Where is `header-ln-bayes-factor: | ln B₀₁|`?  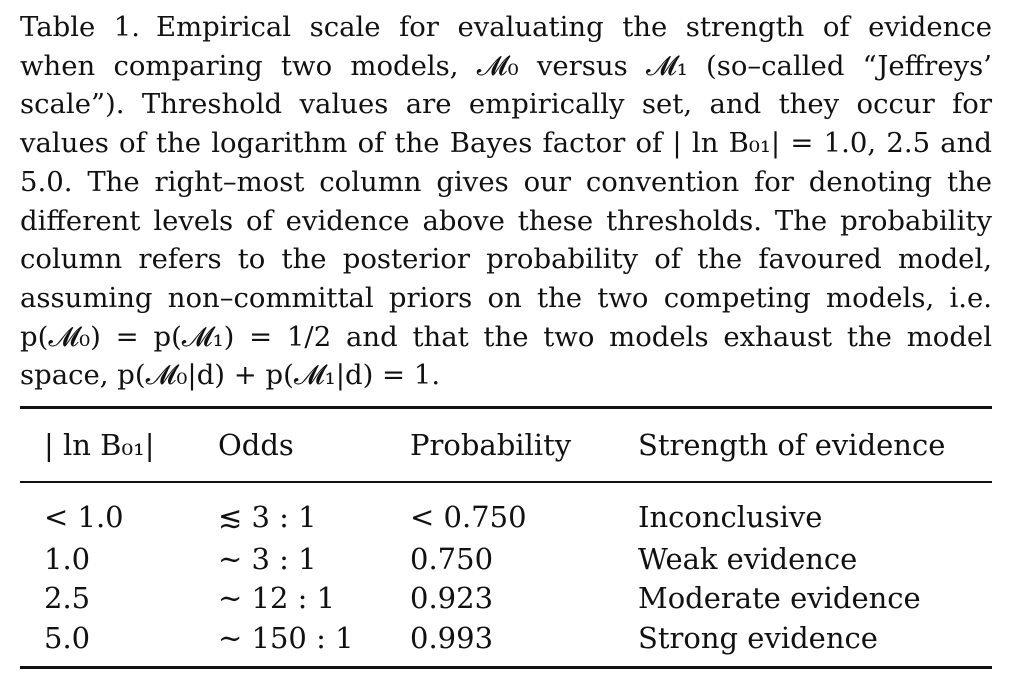 header-ln-bayes-factor: | ln B₀₁| is located at coordinates (99, 445).